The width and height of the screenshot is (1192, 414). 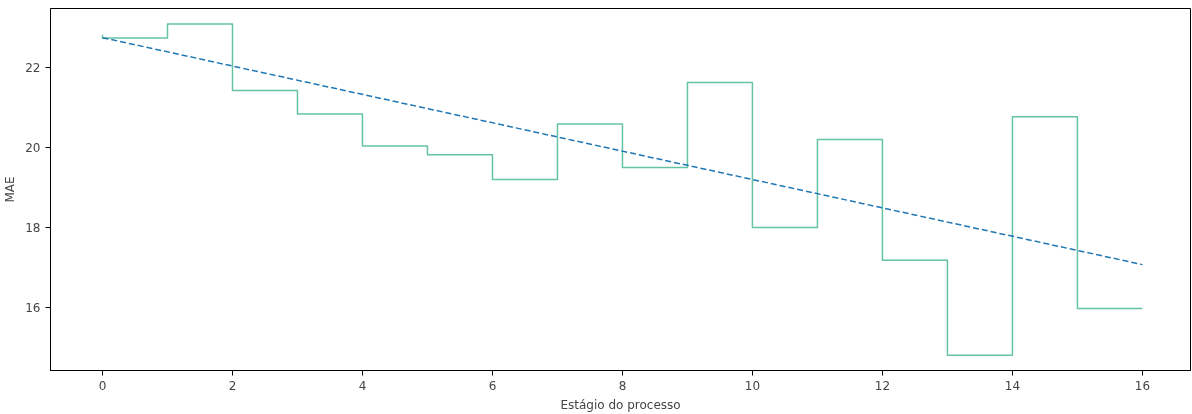 What do you see at coordinates (362, 385) in the screenshot?
I see `x-tick-label: 4` at bounding box center [362, 385].